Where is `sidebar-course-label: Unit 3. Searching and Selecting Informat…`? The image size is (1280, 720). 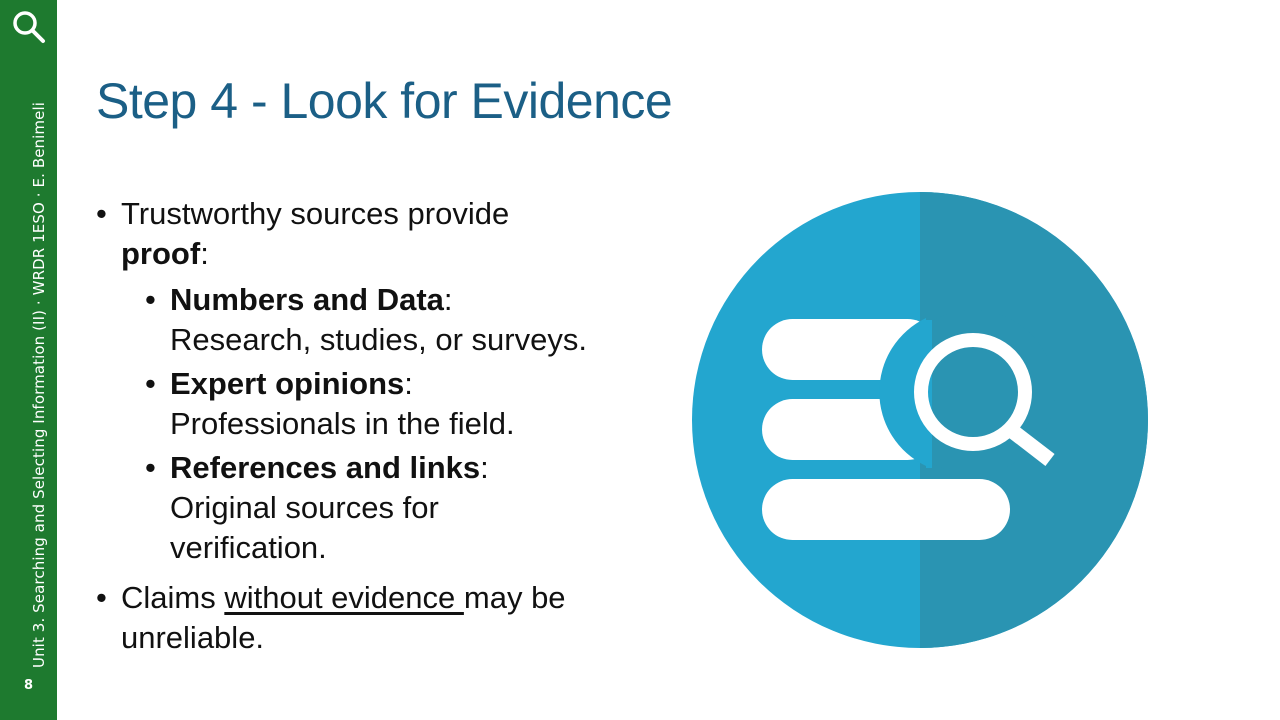
sidebar-course-label: Unit 3. Searching and Selecting Informat… is located at coordinates (39, 385).